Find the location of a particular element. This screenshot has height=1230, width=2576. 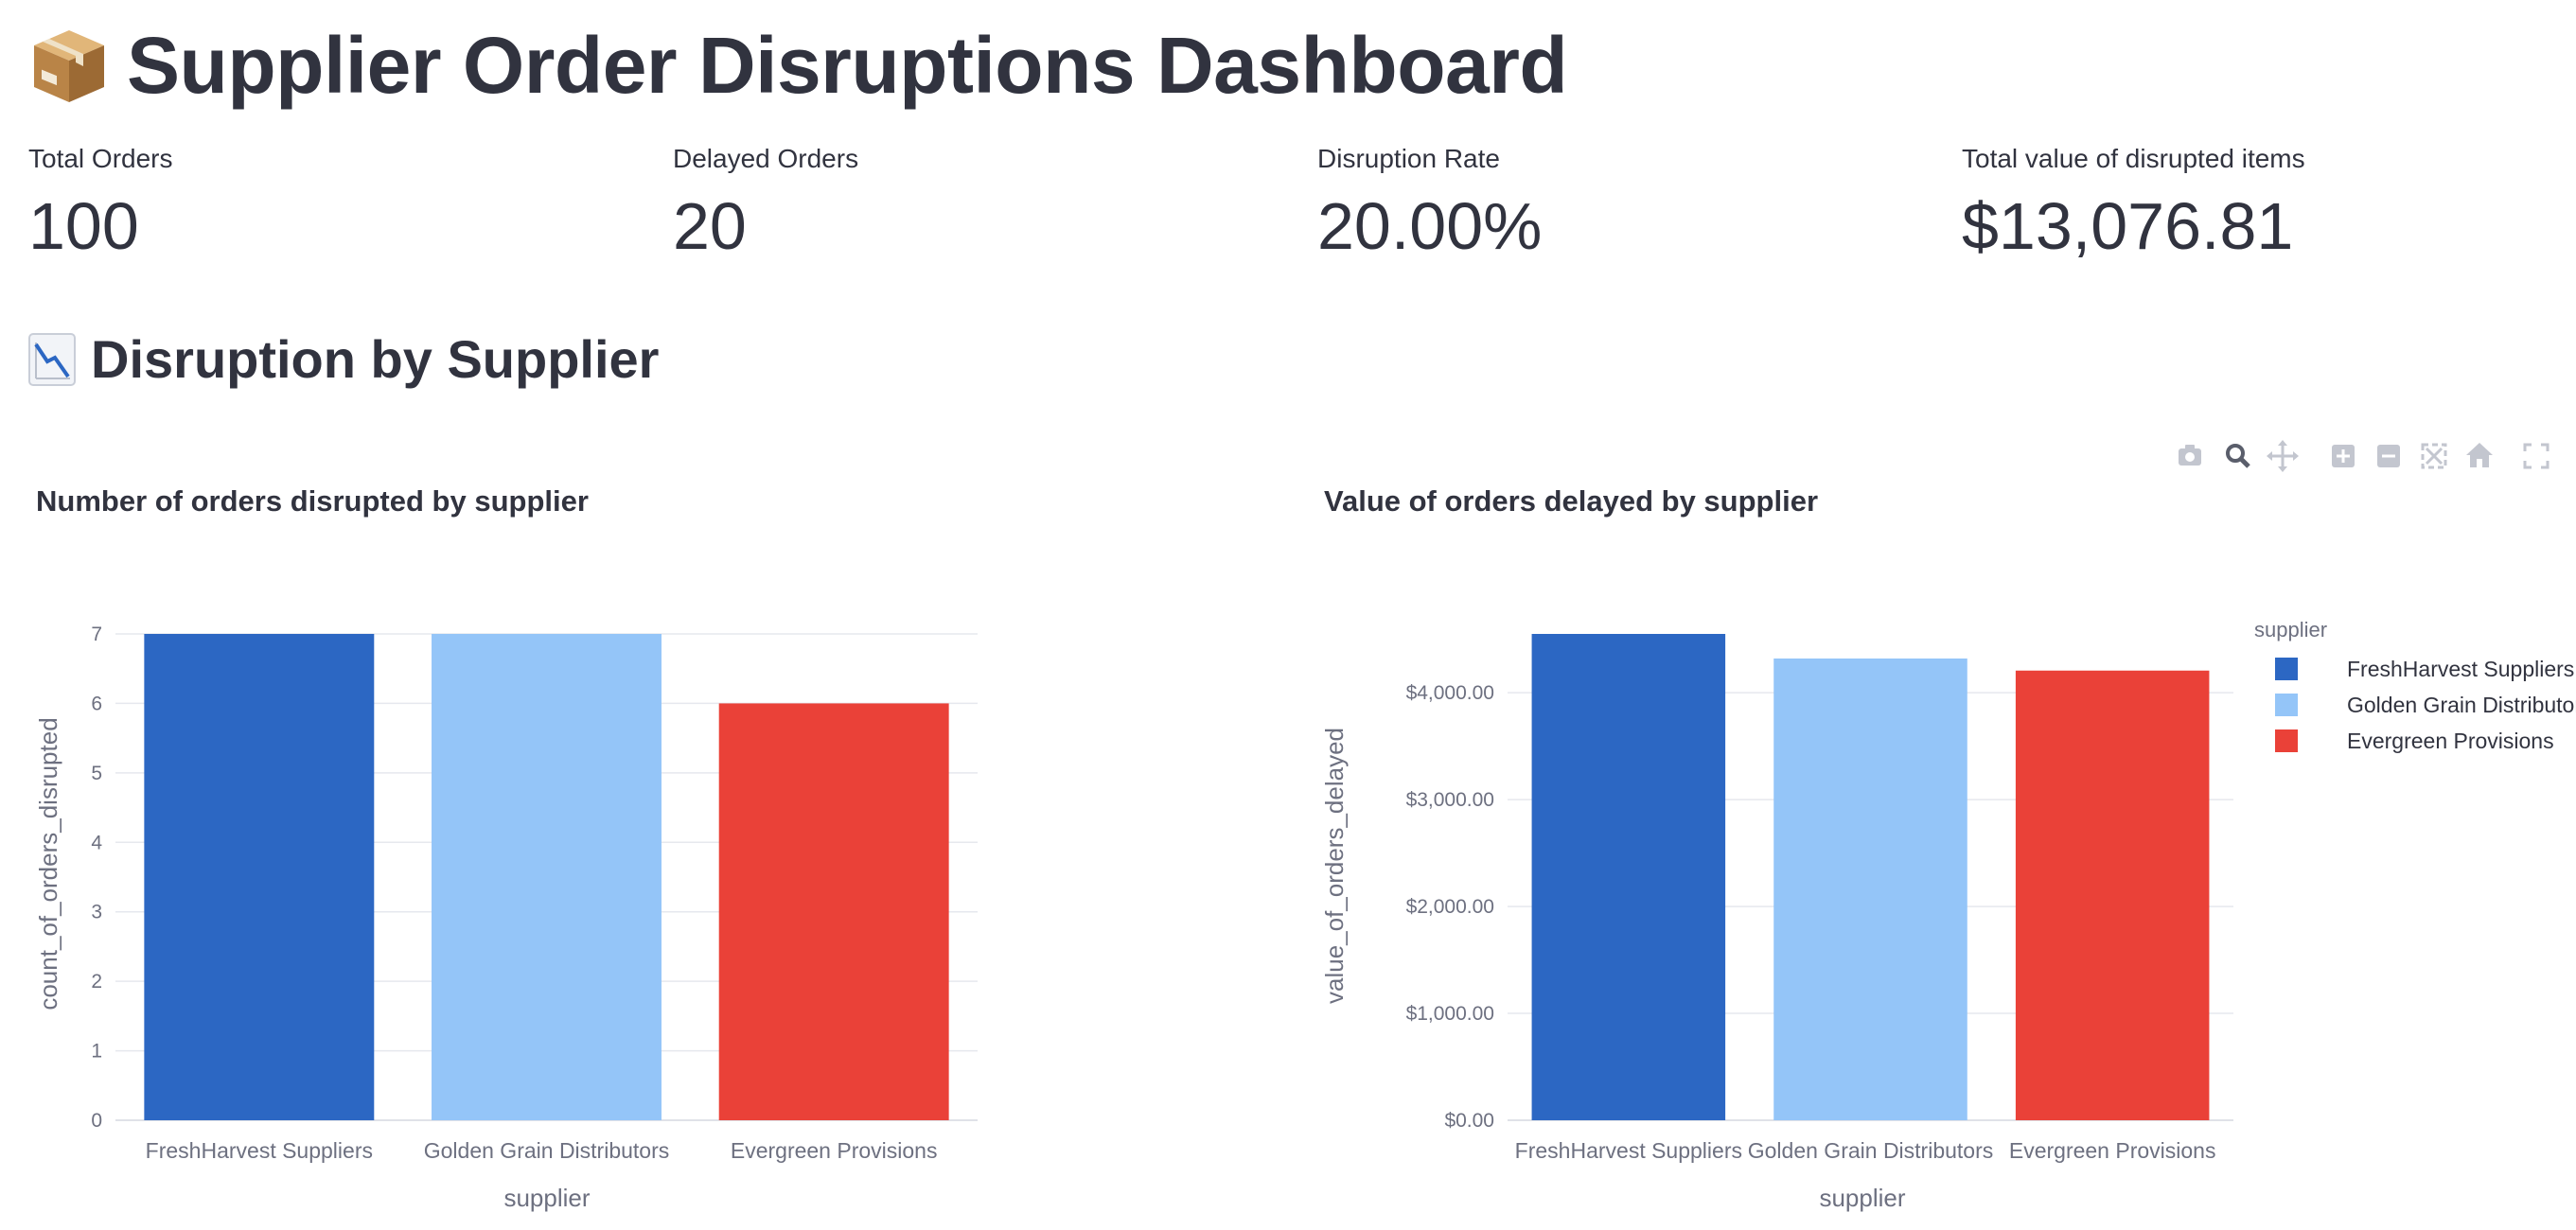

page-header: Supplier Order Disruptions Dashboard is located at coordinates (798, 65).